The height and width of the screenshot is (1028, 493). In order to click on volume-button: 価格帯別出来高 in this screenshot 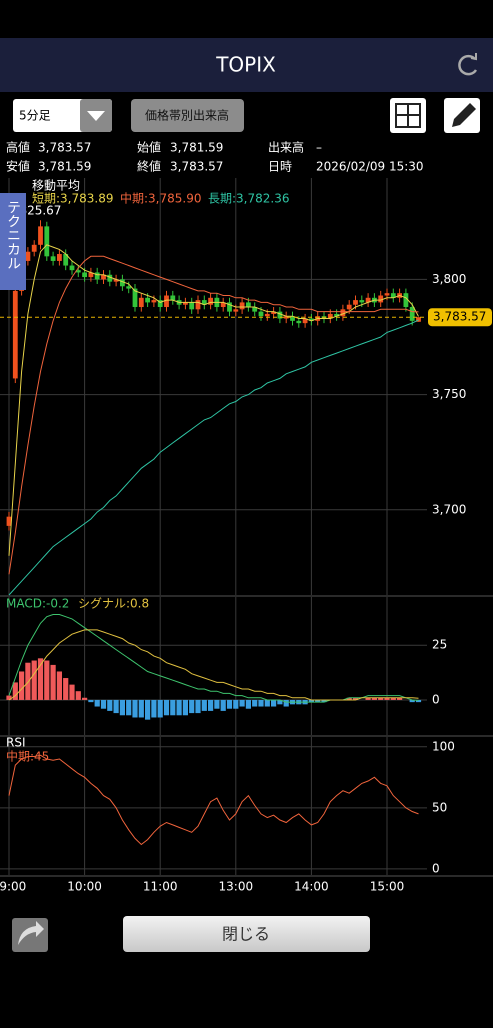, I will do `click(187, 115)`.